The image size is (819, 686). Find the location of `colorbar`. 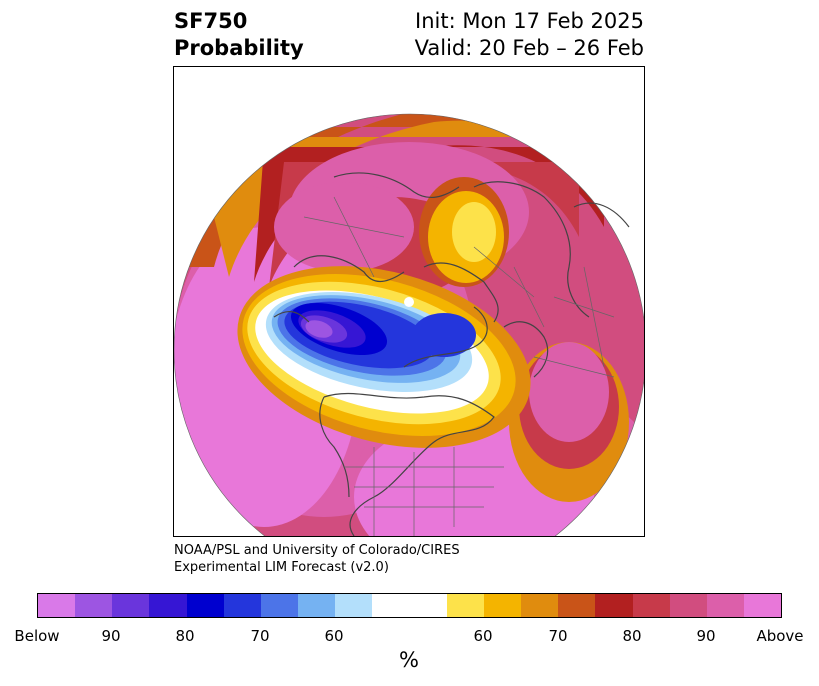

colorbar is located at coordinates (409, 605).